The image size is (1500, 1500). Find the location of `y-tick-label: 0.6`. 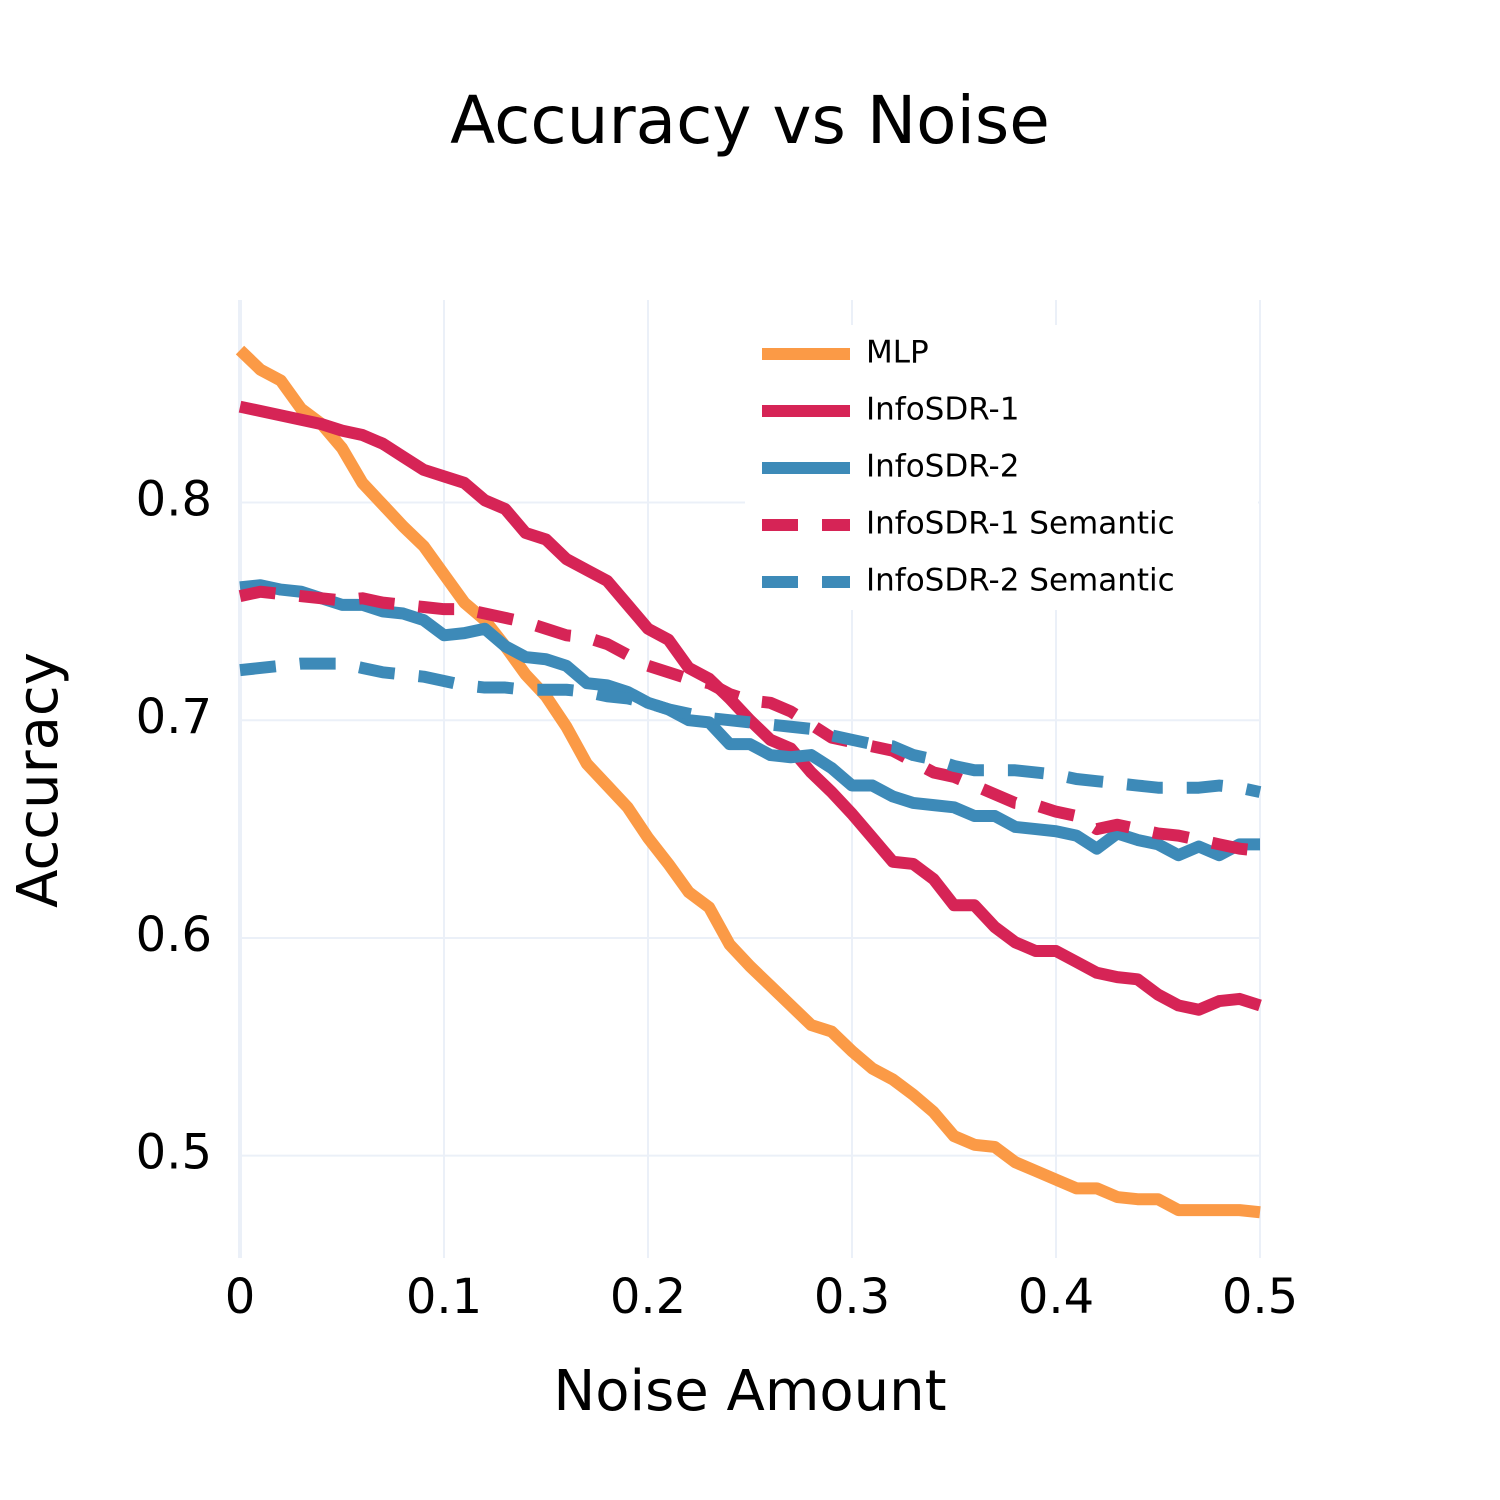

y-tick-label: 0.6 is located at coordinates (174, 935).